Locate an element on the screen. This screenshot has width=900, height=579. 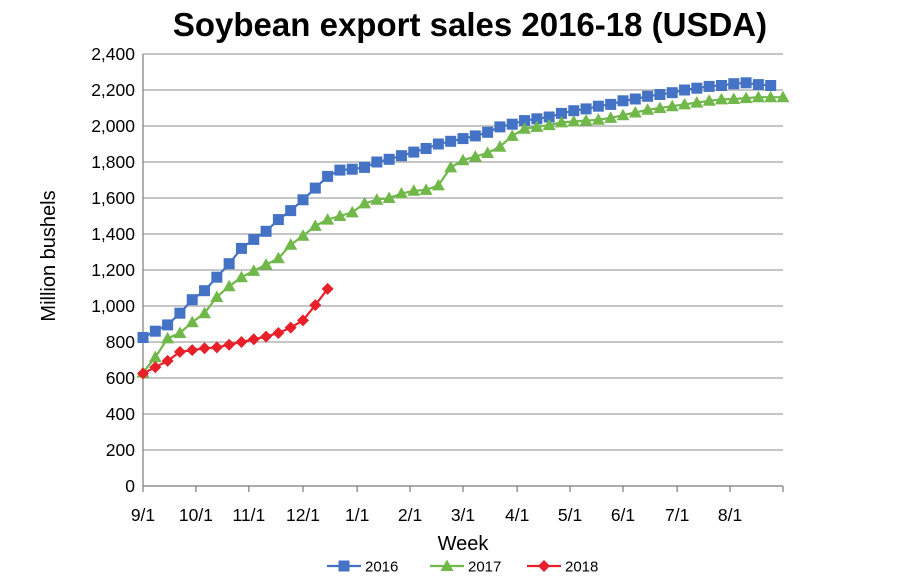
legend-item-2017: 2017 is located at coordinates (465, 567).